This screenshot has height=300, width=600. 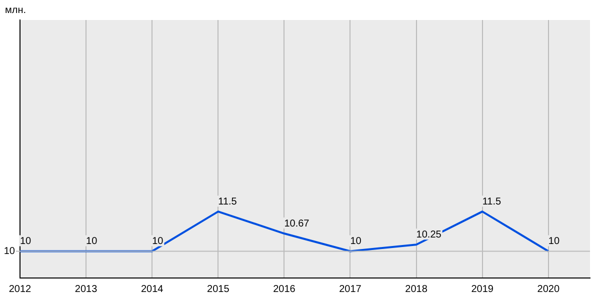 What do you see at coordinates (20, 289) in the screenshot?
I see `x-tick-label: 2012` at bounding box center [20, 289].